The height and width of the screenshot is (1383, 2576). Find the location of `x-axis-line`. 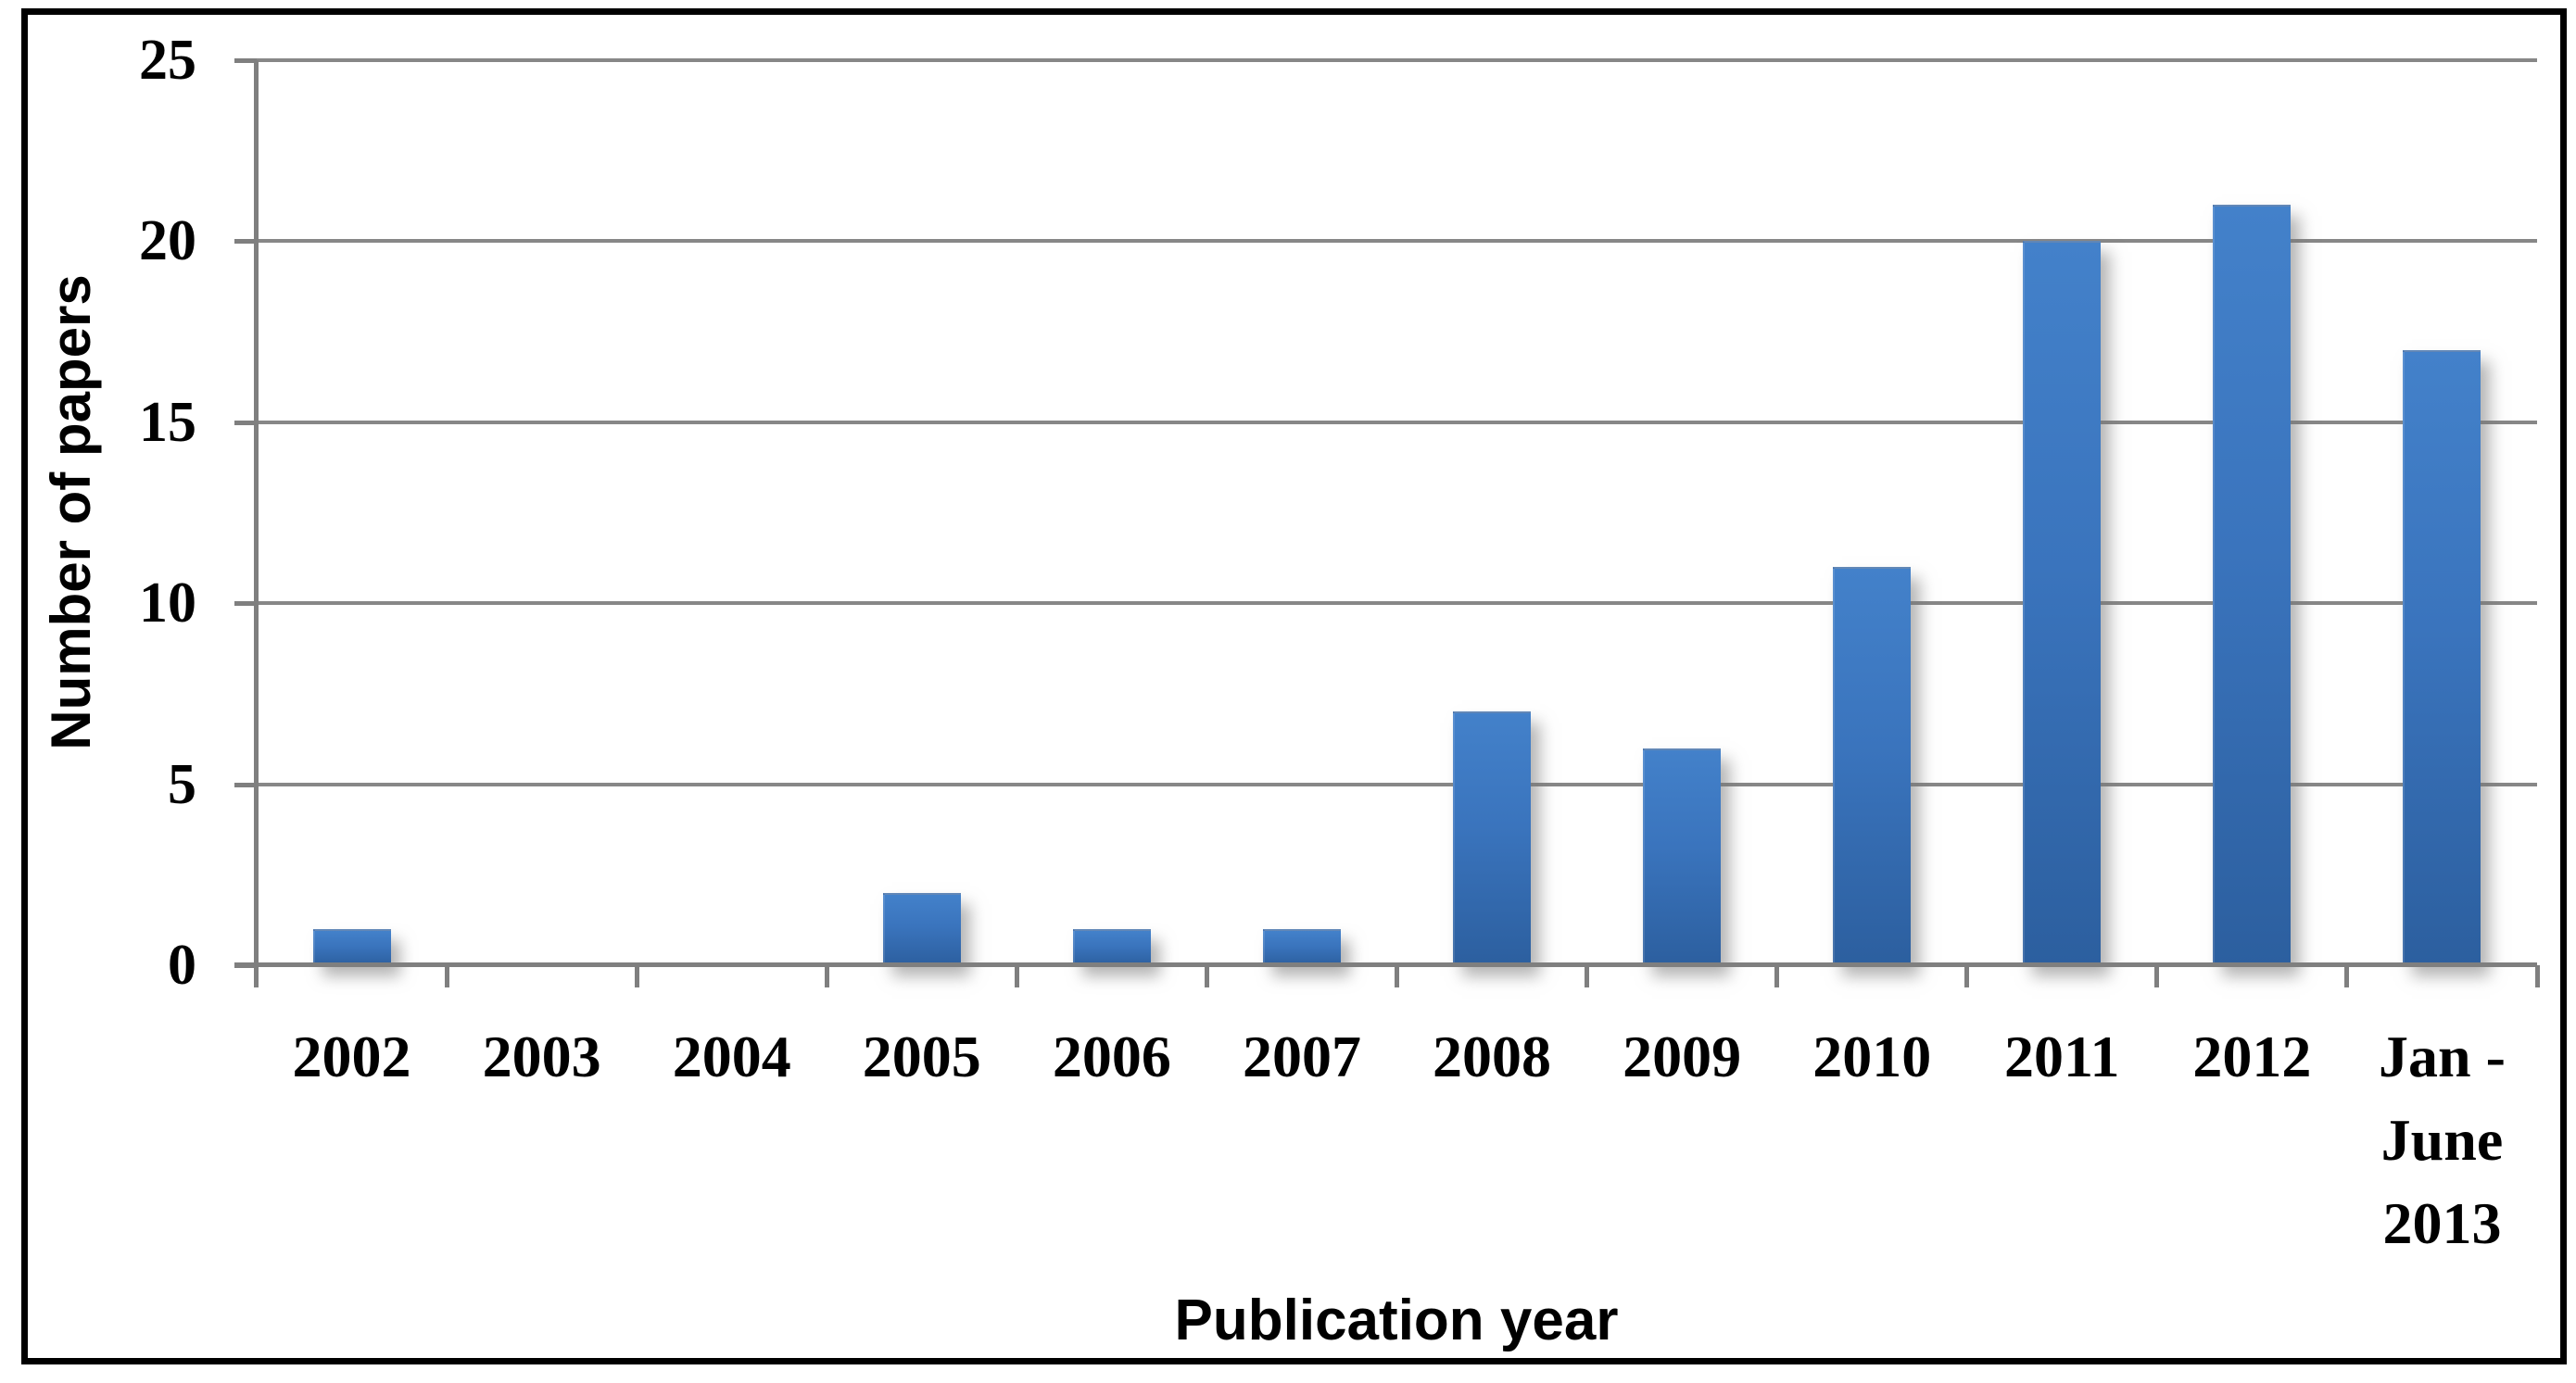

x-axis-line is located at coordinates (1386, 965).